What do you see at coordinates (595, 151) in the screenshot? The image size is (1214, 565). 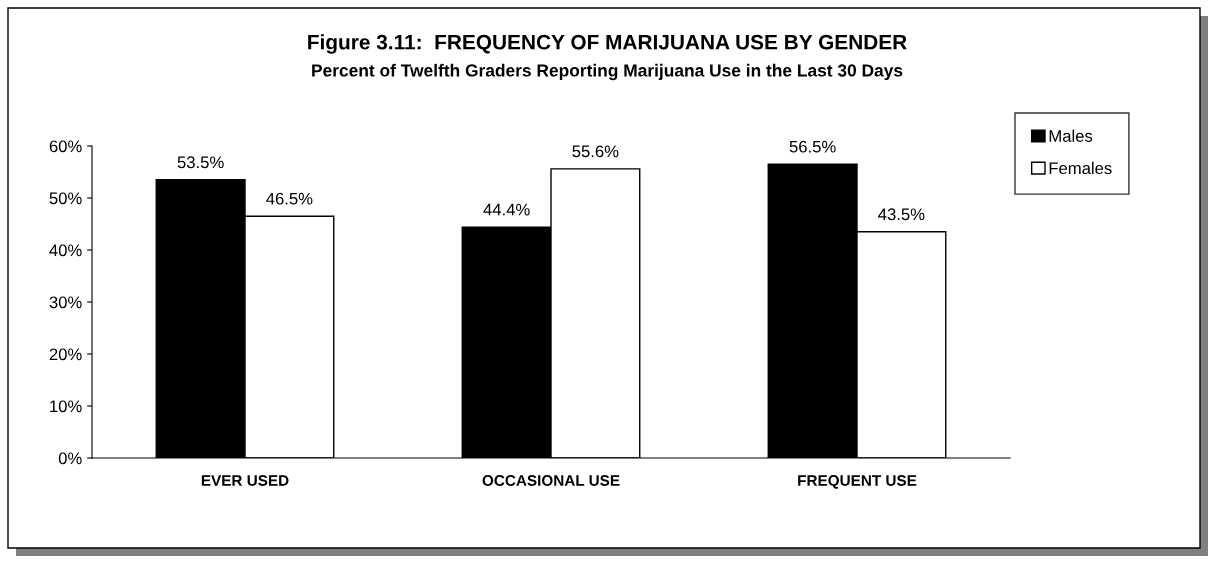 I see `data-label: 55.6%` at bounding box center [595, 151].